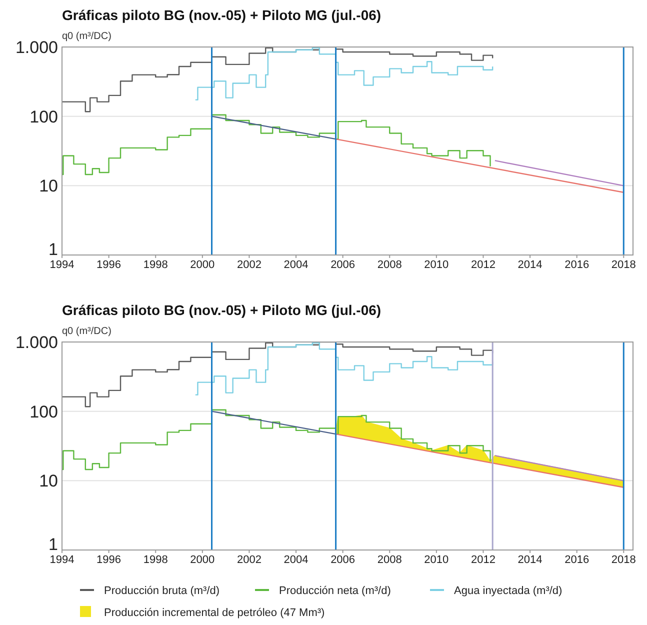 The width and height of the screenshot is (647, 625). I want to click on legend-label: Producción bruta (m³/d), so click(162, 591).